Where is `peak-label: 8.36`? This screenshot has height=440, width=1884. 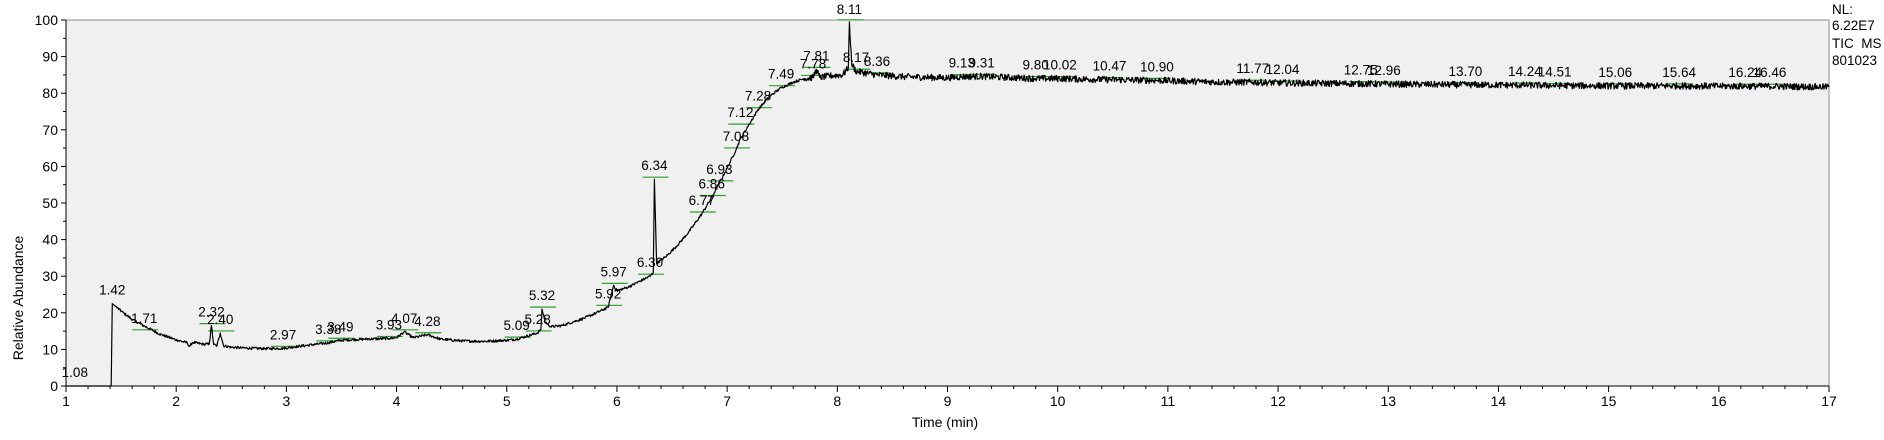
peak-label: 8.36 is located at coordinates (877, 61).